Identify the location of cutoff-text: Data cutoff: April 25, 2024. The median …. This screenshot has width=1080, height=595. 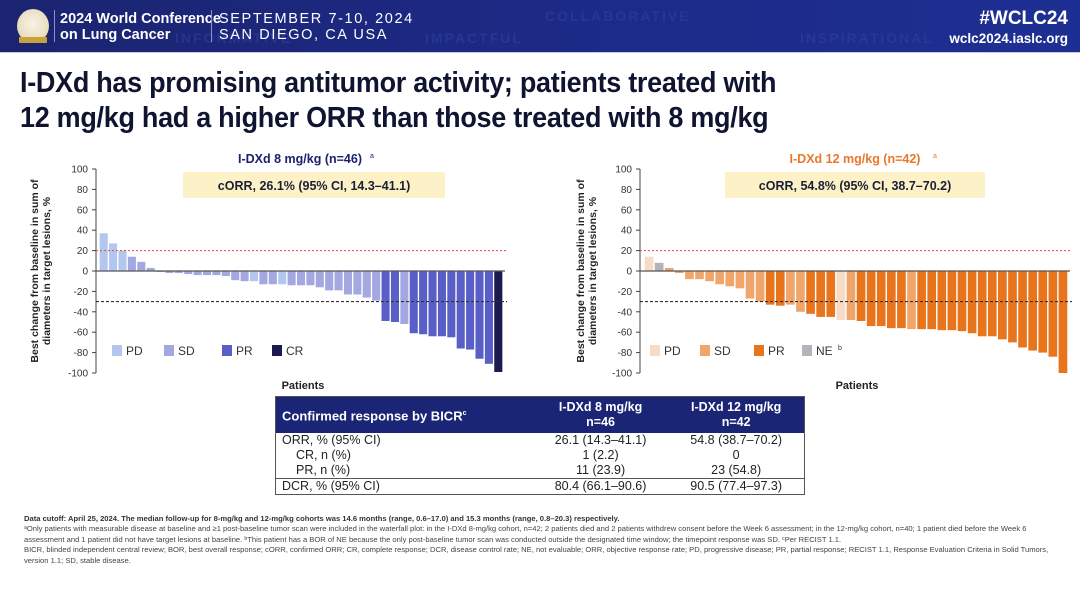
(322, 518).